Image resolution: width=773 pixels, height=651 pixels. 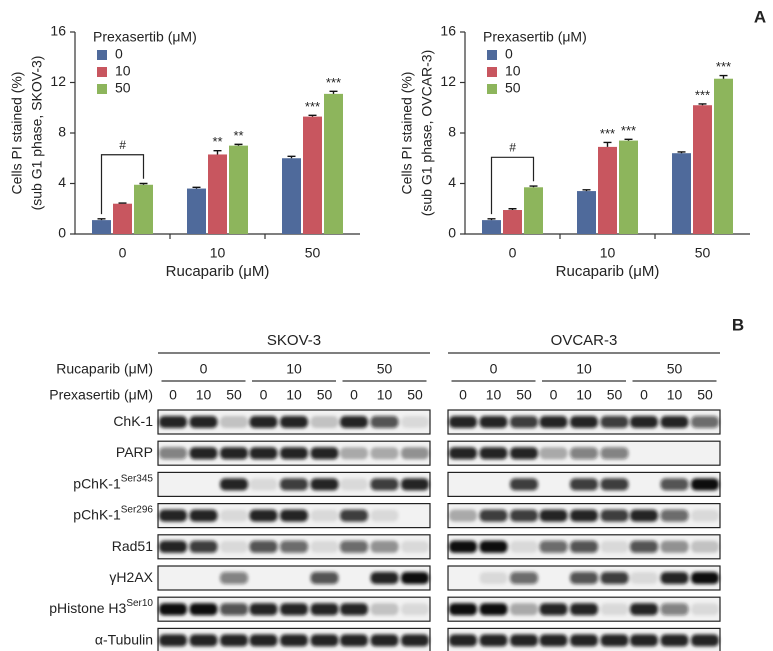 What do you see at coordinates (123, 88) in the screenshot?
I see `legend-label: 50` at bounding box center [123, 88].